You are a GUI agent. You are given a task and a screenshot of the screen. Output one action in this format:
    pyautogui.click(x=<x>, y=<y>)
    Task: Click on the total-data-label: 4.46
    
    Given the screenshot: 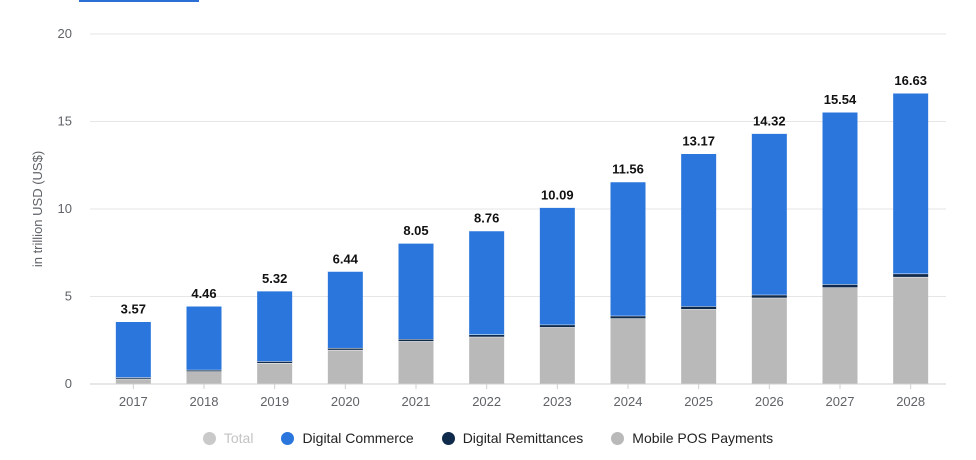 What is the action you would take?
    pyautogui.click(x=203, y=293)
    